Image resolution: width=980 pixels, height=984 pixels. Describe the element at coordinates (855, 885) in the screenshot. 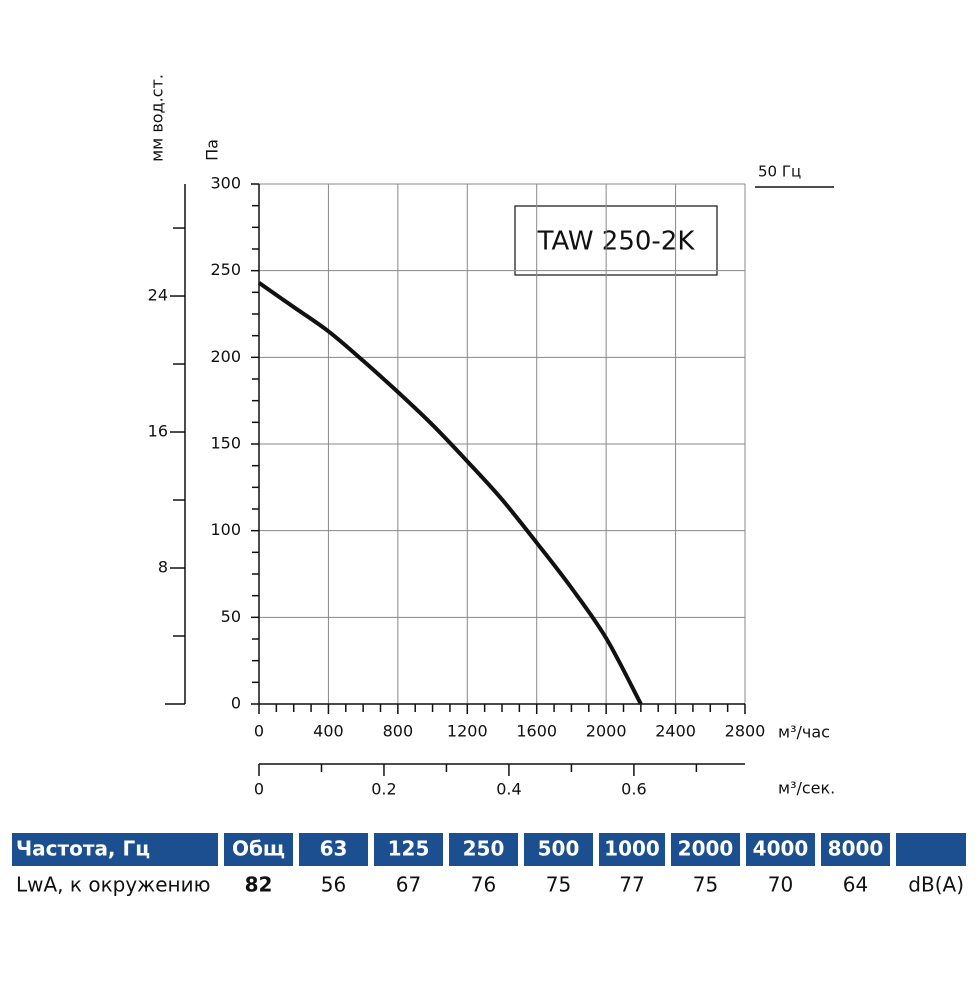

I see `cell-text: 64` at that location.